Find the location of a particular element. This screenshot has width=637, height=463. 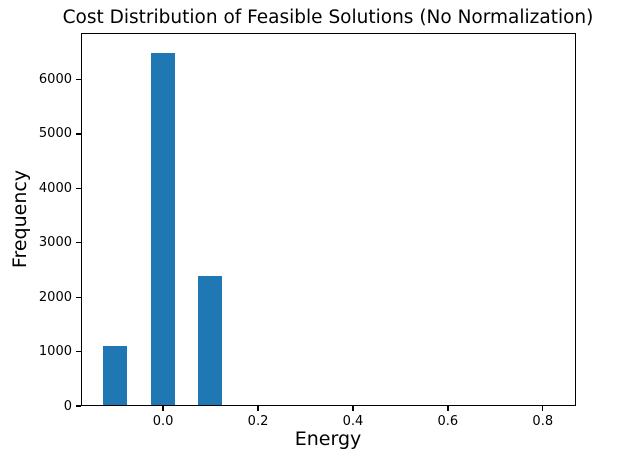

x-tick-label: 0.4 is located at coordinates (353, 421).